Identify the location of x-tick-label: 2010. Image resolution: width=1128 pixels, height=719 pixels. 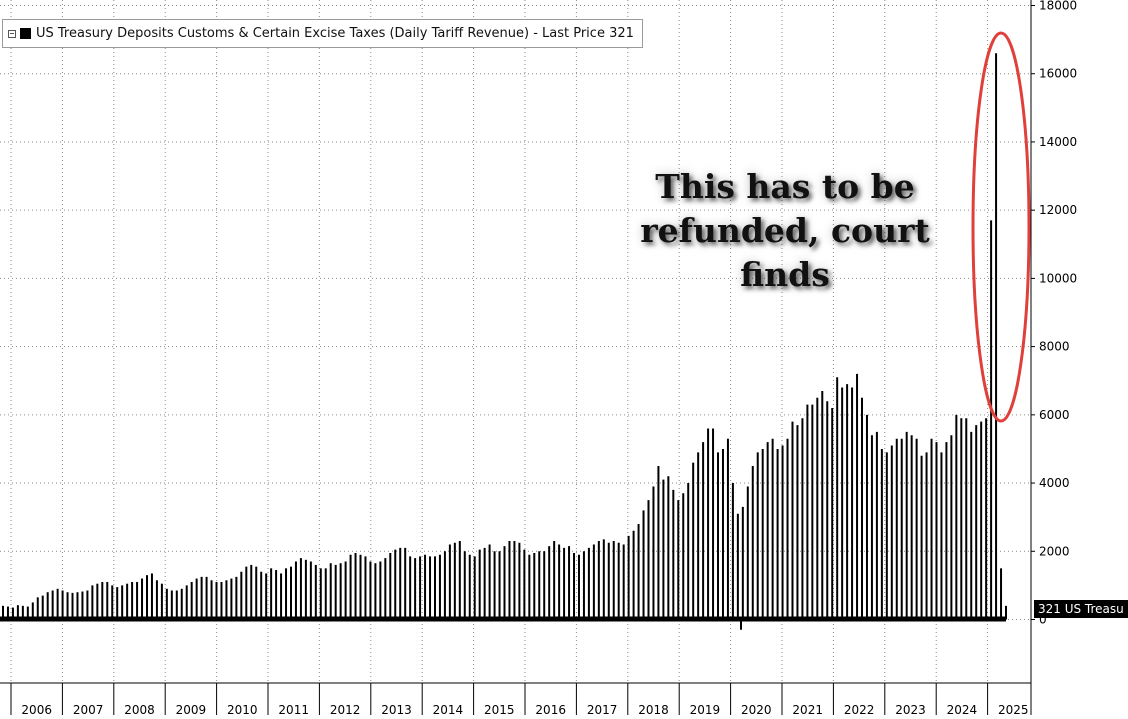
(242, 709).